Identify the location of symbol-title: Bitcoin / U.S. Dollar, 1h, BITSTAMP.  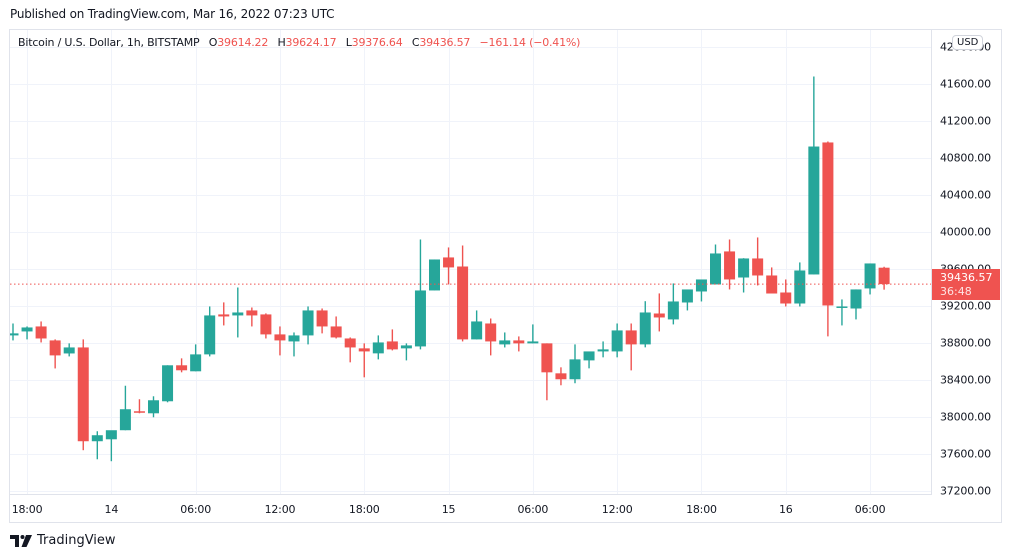
(109, 42).